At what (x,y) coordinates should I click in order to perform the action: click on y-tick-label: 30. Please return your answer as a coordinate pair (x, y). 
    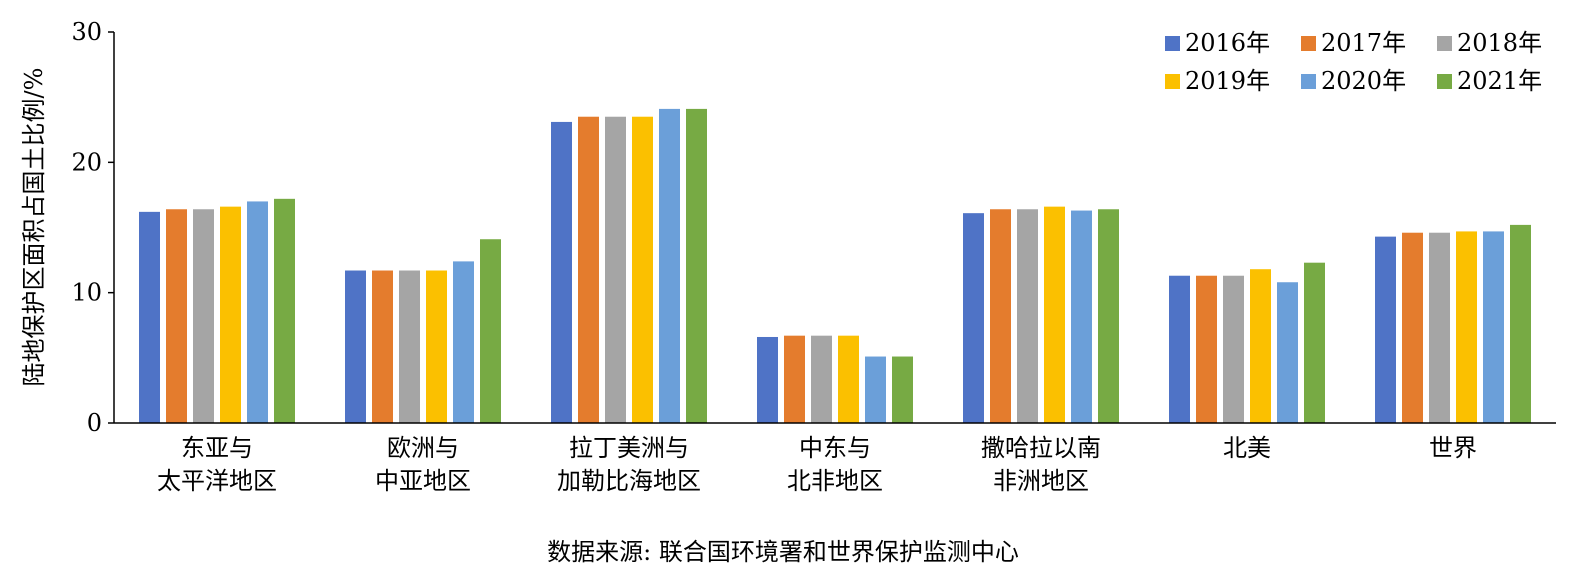
    Looking at the image, I should click on (86, 32).